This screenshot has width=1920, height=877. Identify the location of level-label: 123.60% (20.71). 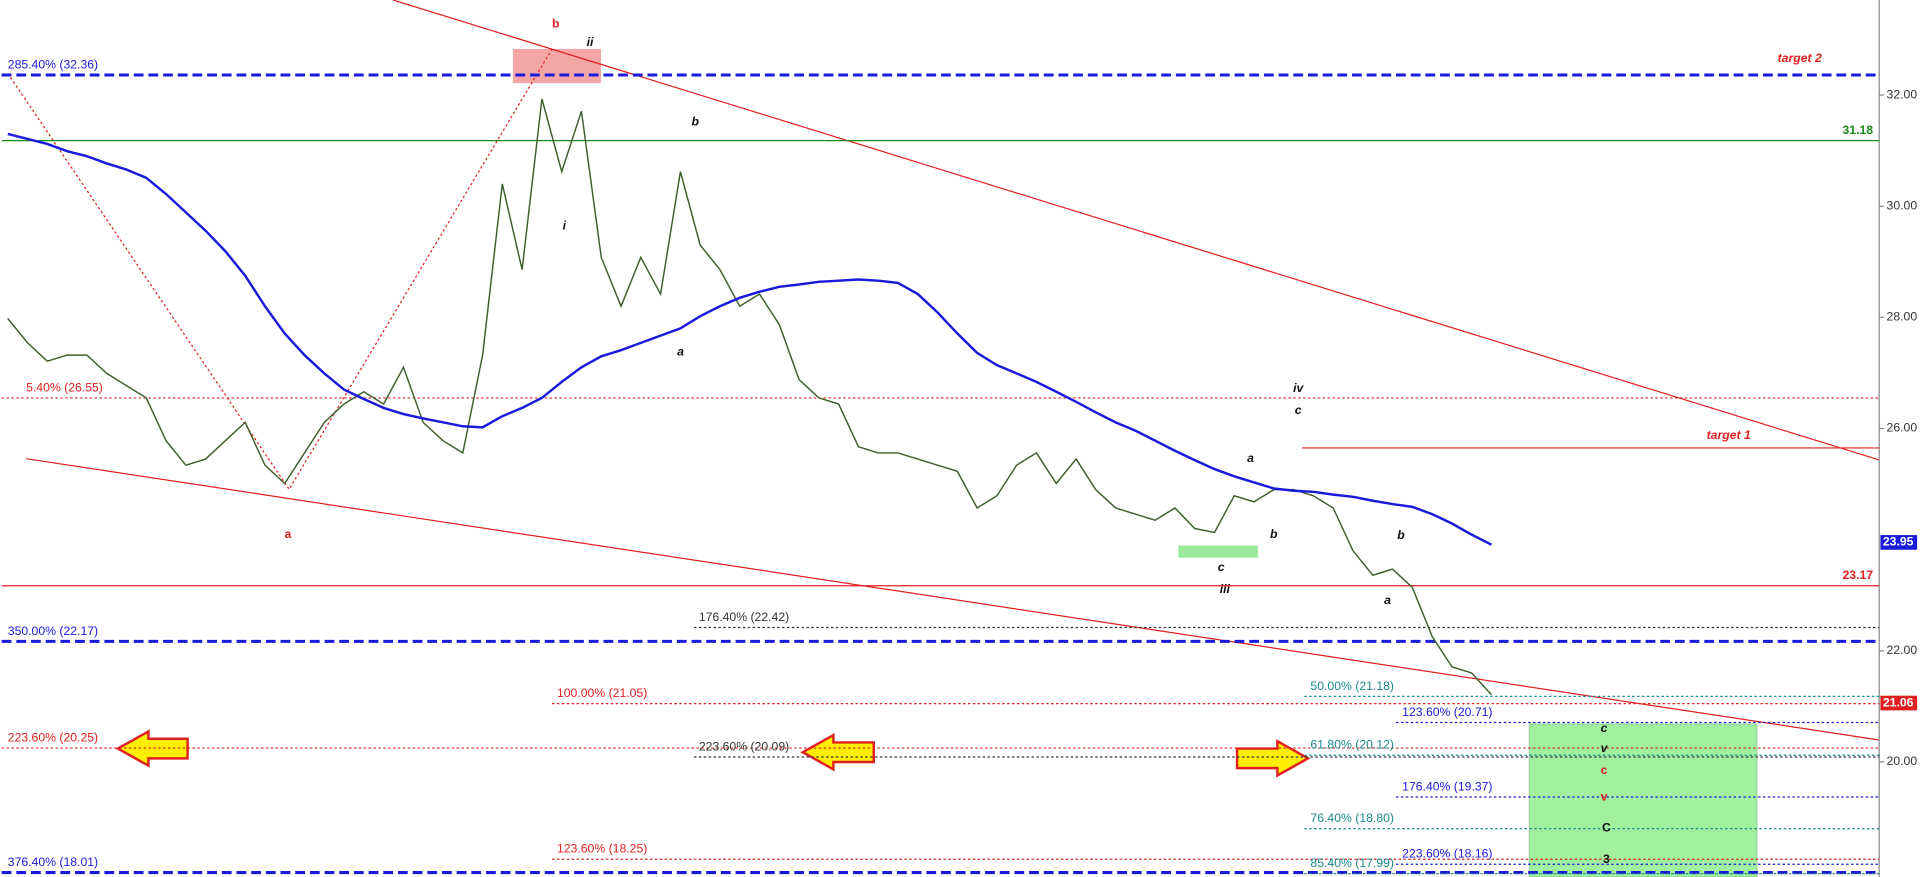
(1447, 712).